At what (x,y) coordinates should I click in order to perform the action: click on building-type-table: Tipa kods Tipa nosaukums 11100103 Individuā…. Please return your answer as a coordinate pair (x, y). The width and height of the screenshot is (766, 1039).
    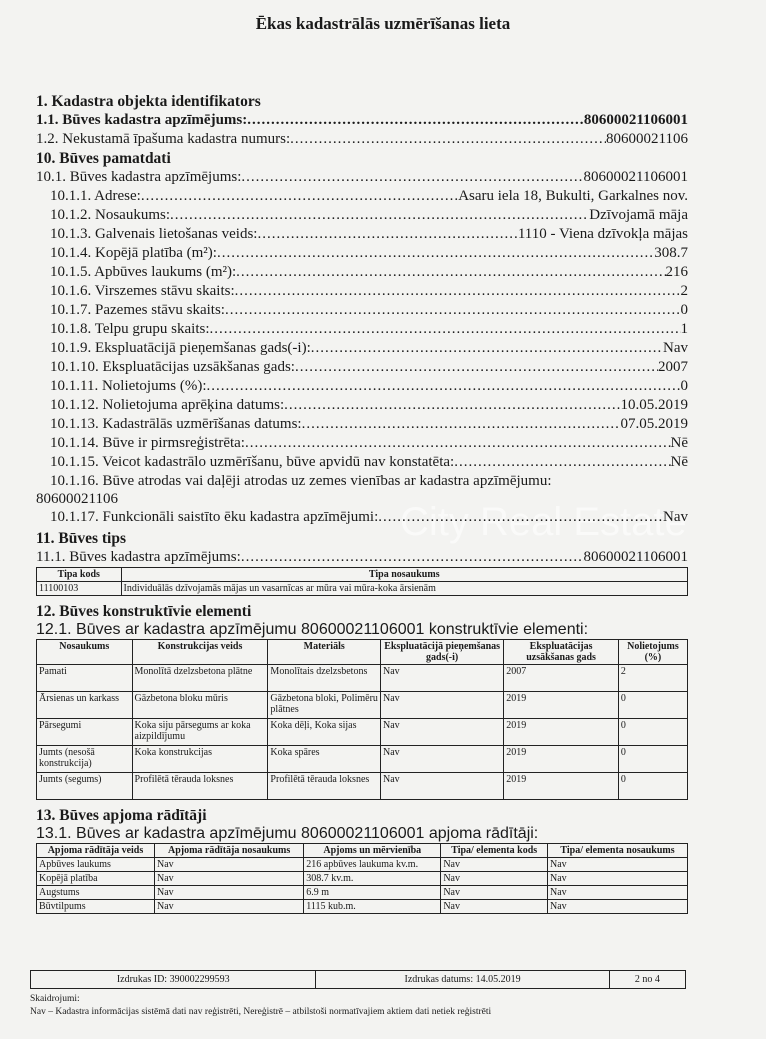
    Looking at the image, I should click on (362, 581).